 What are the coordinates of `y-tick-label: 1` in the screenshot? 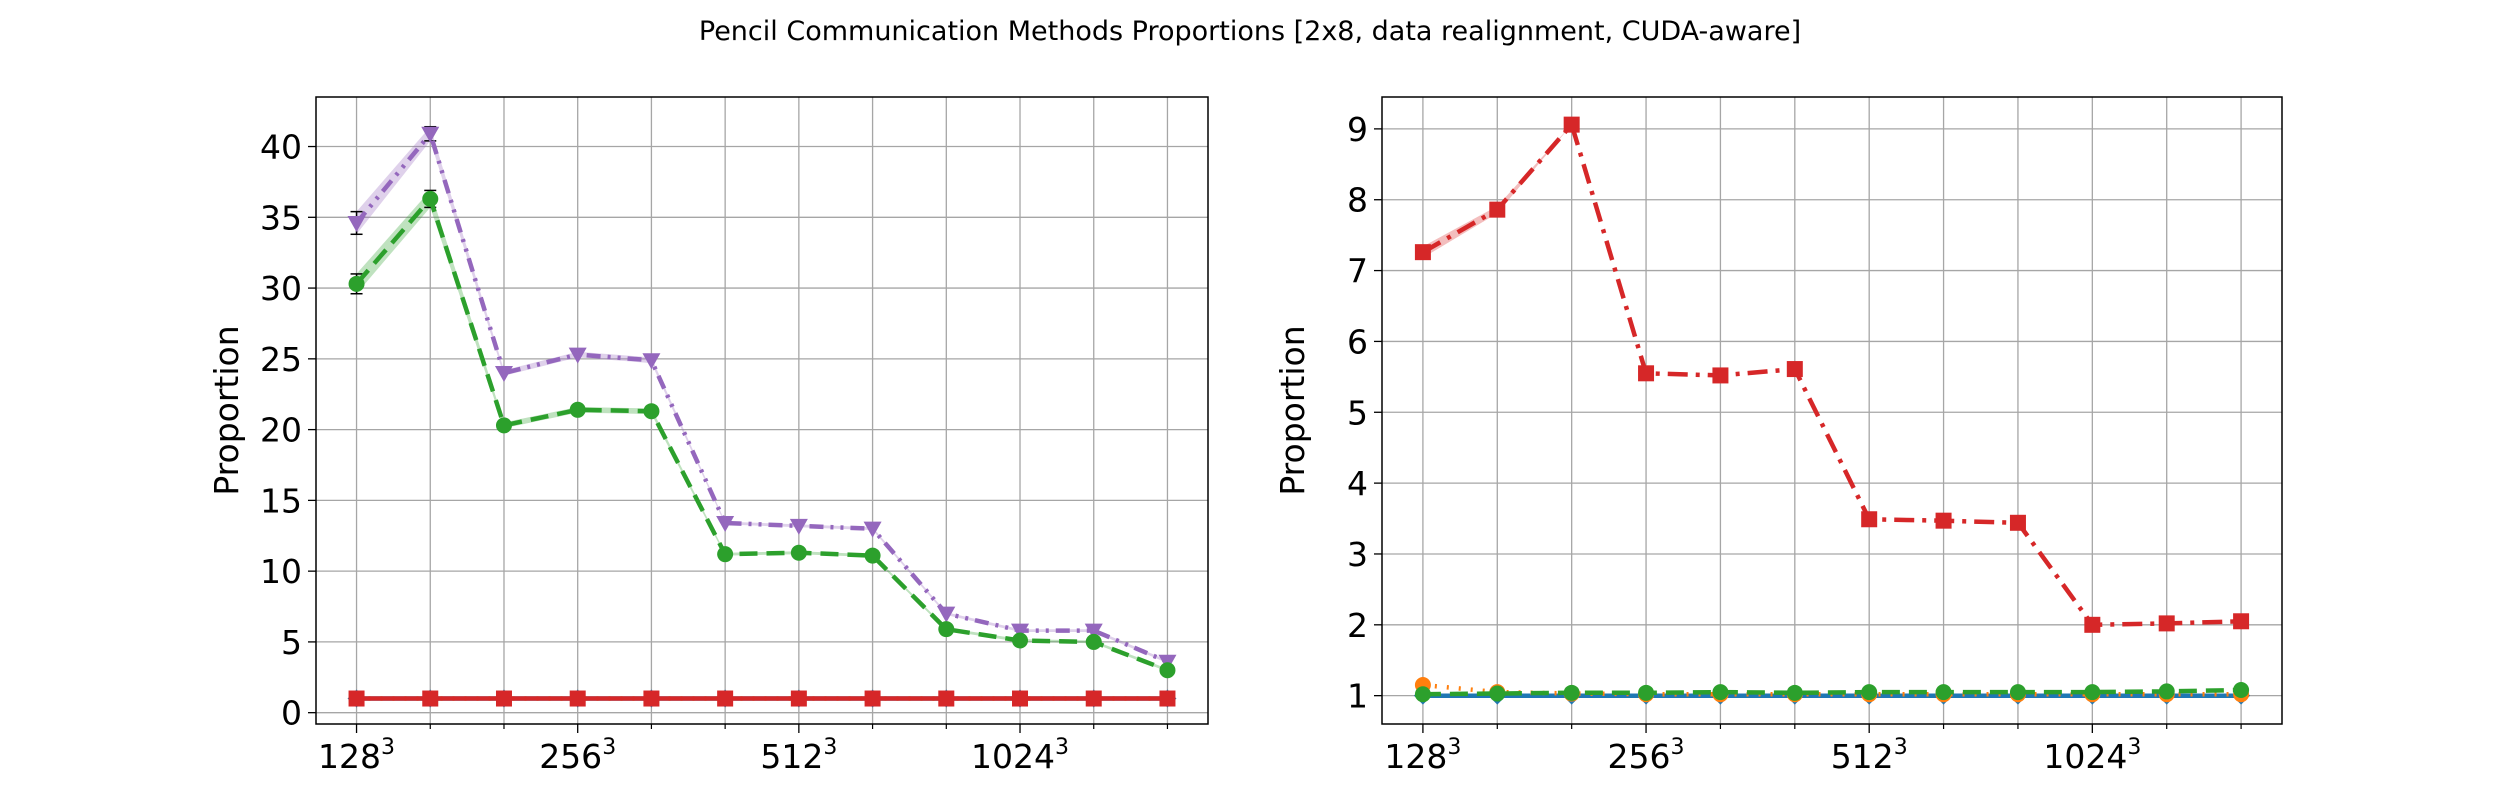 It's located at (1357, 696).